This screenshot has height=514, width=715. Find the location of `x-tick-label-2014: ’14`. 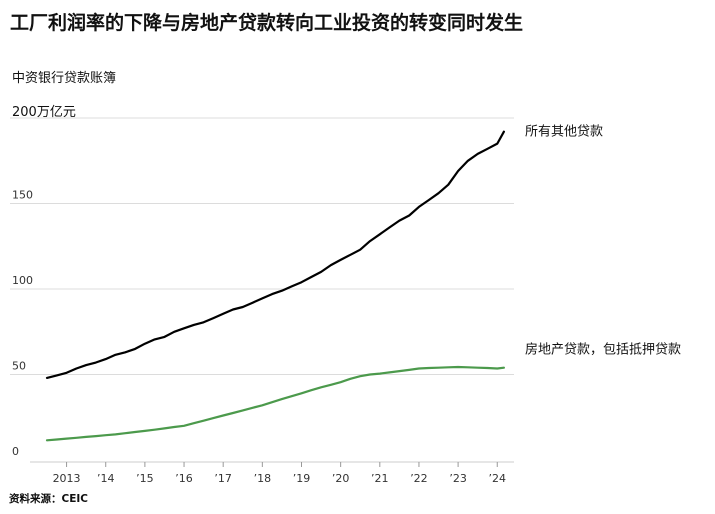

x-tick-label-2014: ’14 is located at coordinates (106, 478).